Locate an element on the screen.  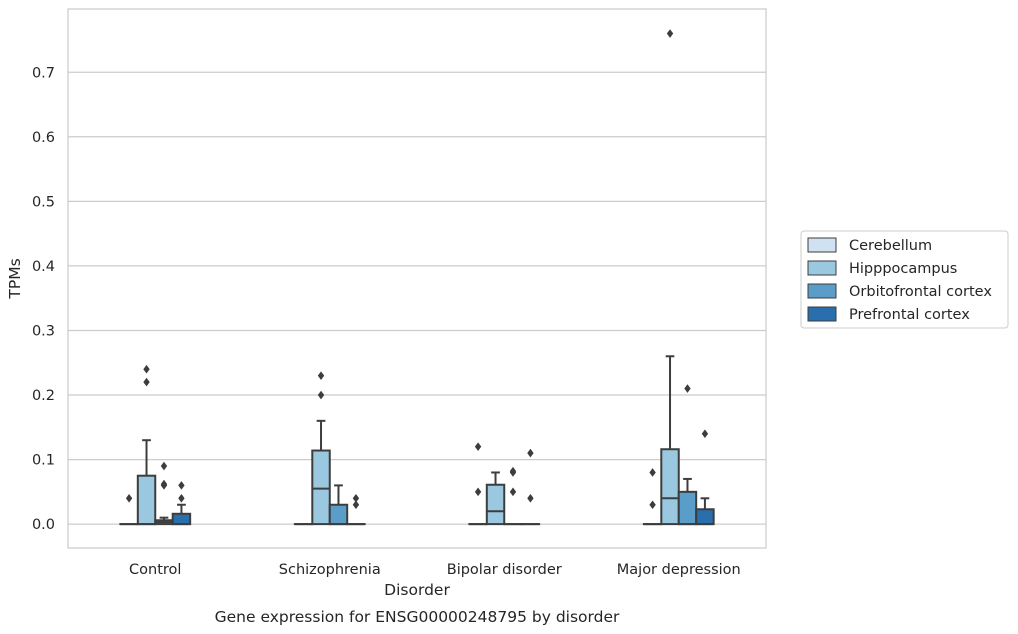
x-axis-label: Disorder is located at coordinates (417, 590).